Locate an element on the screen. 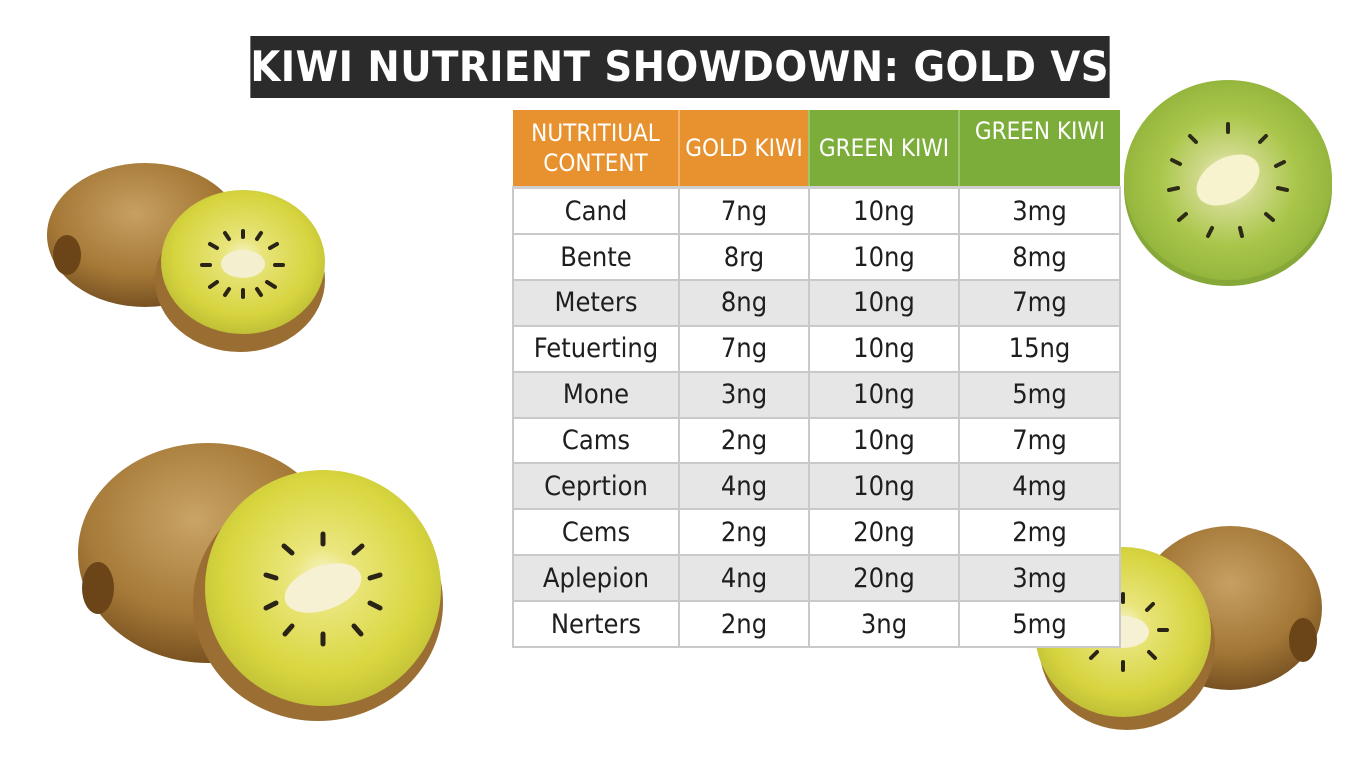 The width and height of the screenshot is (1365, 768). gold-value: 8ng is located at coordinates (744, 302).